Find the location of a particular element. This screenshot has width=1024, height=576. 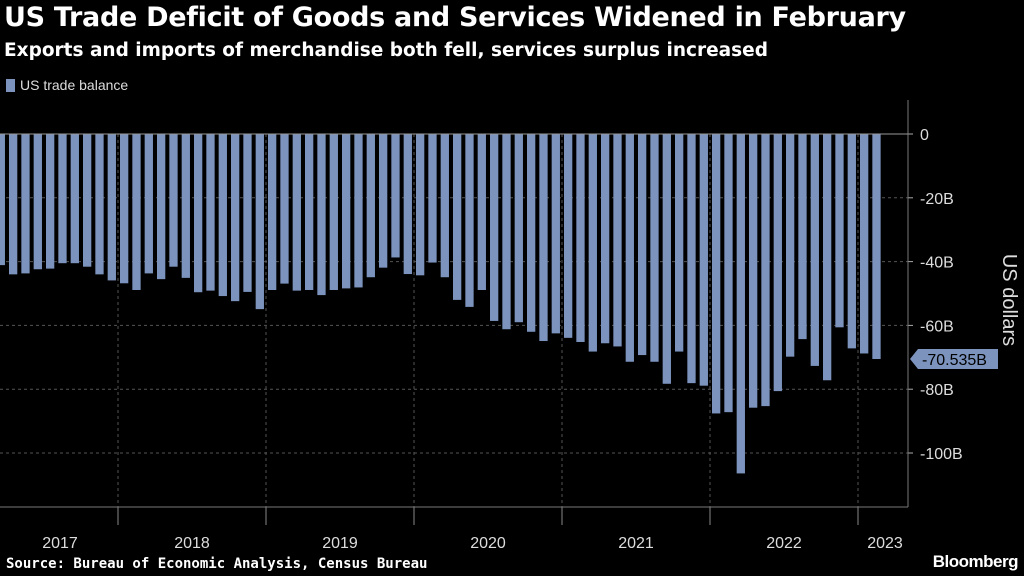

y-tick-label: -80B is located at coordinates (937, 390).